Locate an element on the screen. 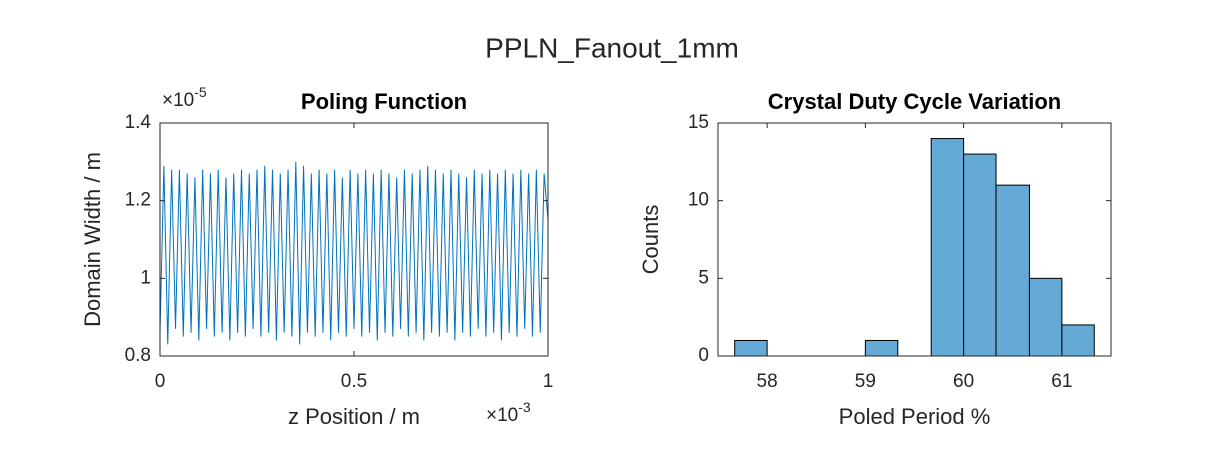 This screenshot has height=459, width=1225. x-axis-label: z Position / m is located at coordinates (354, 416).